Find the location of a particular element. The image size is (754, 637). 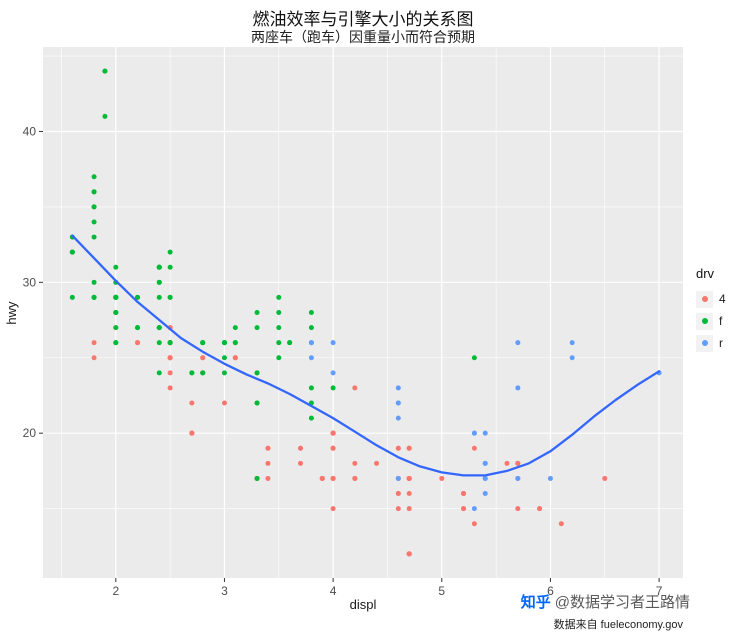

legend-item: r is located at coordinates (711, 343).